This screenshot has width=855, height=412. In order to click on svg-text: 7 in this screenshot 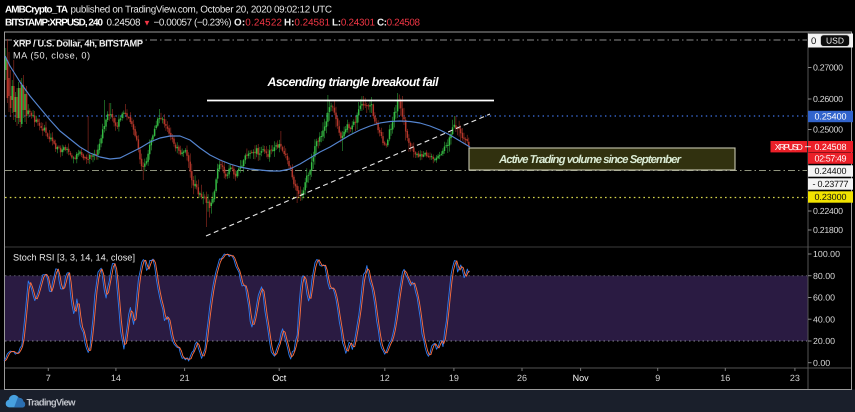, I will do `click(48, 378)`.